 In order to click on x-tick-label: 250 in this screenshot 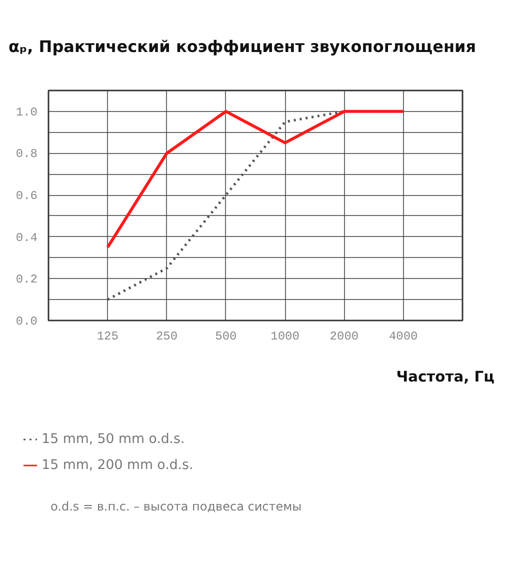, I will do `click(167, 337)`.